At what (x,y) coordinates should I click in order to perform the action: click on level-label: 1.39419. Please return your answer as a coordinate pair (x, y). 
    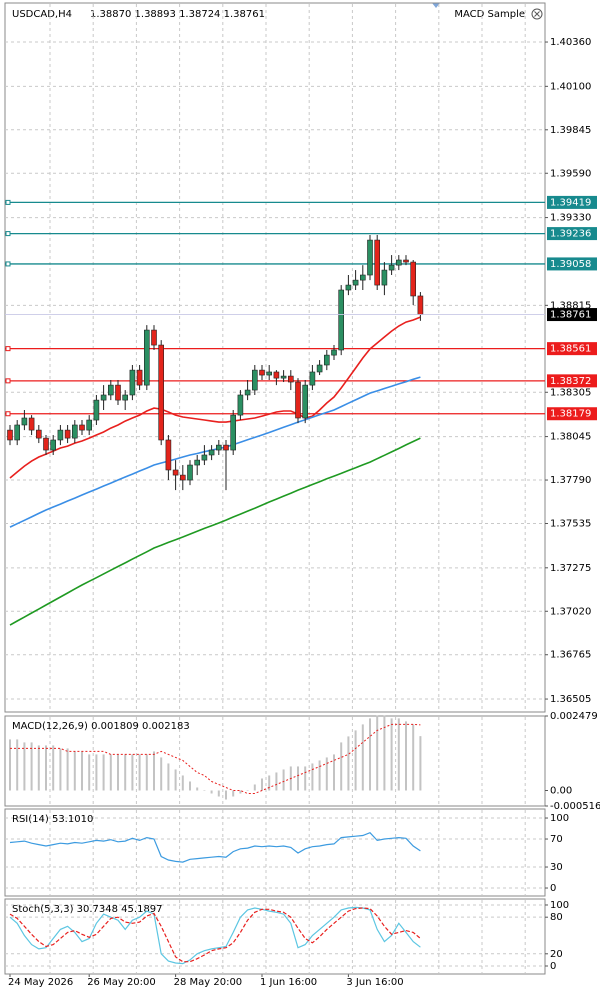
    Looking at the image, I should click on (570, 202).